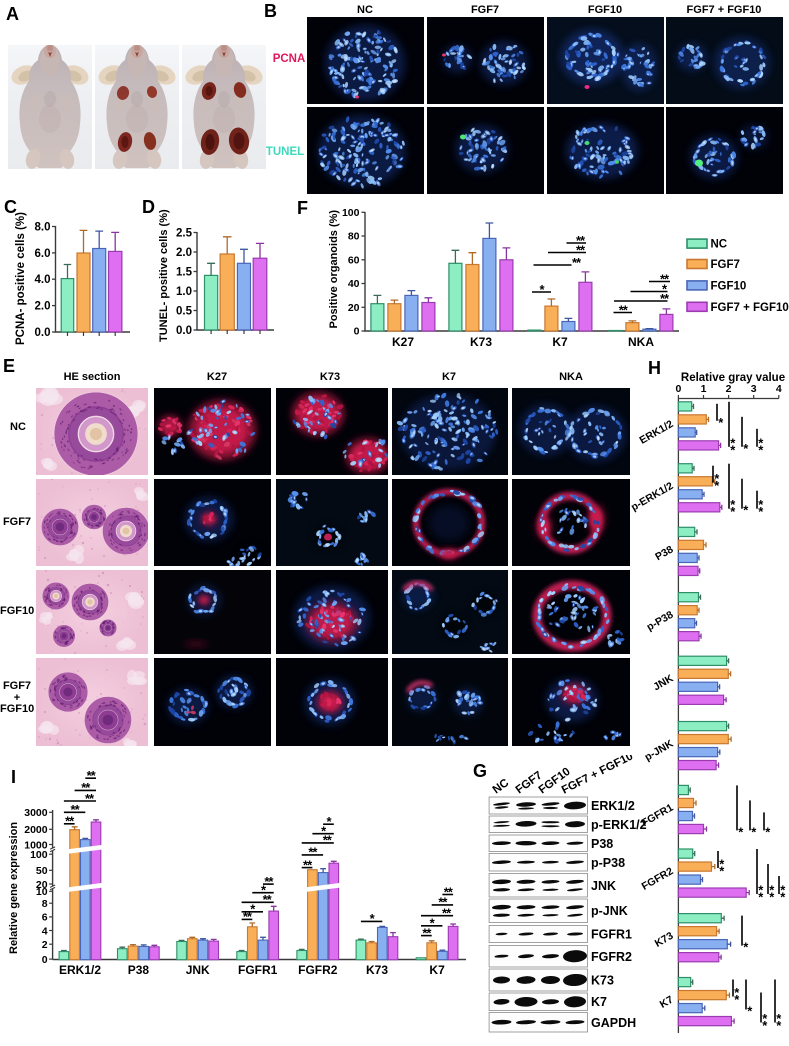  Describe the element at coordinates (36, 813) in the screenshot. I see `svg-text: 3000` at that location.